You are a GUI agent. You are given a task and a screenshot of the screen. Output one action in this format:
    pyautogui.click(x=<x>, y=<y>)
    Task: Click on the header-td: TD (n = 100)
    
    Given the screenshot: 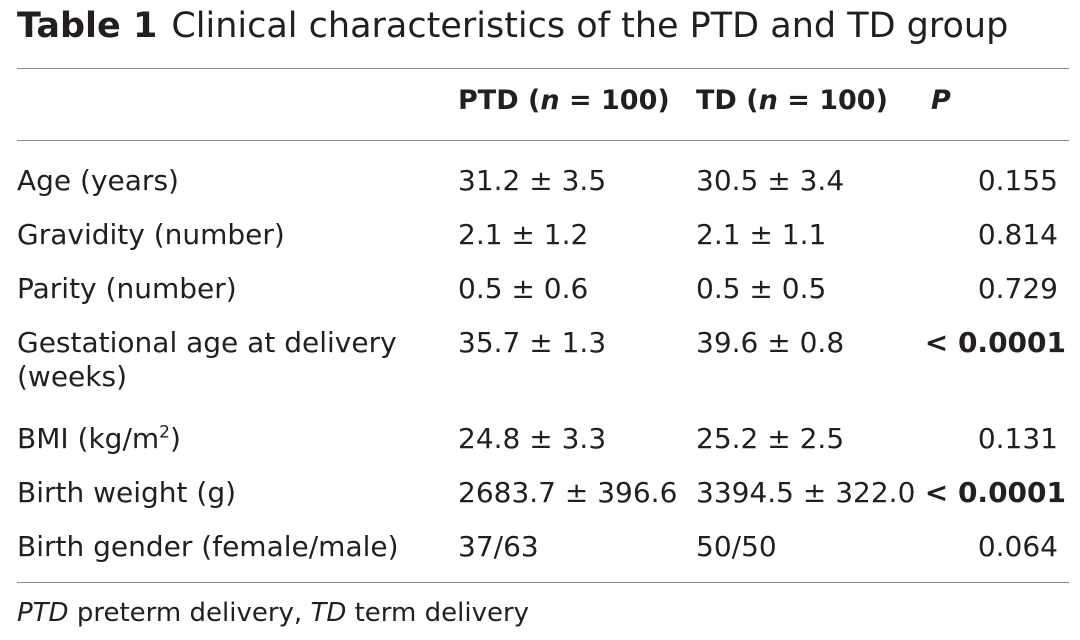 What is the action you would take?
    pyautogui.click(x=792, y=101)
    